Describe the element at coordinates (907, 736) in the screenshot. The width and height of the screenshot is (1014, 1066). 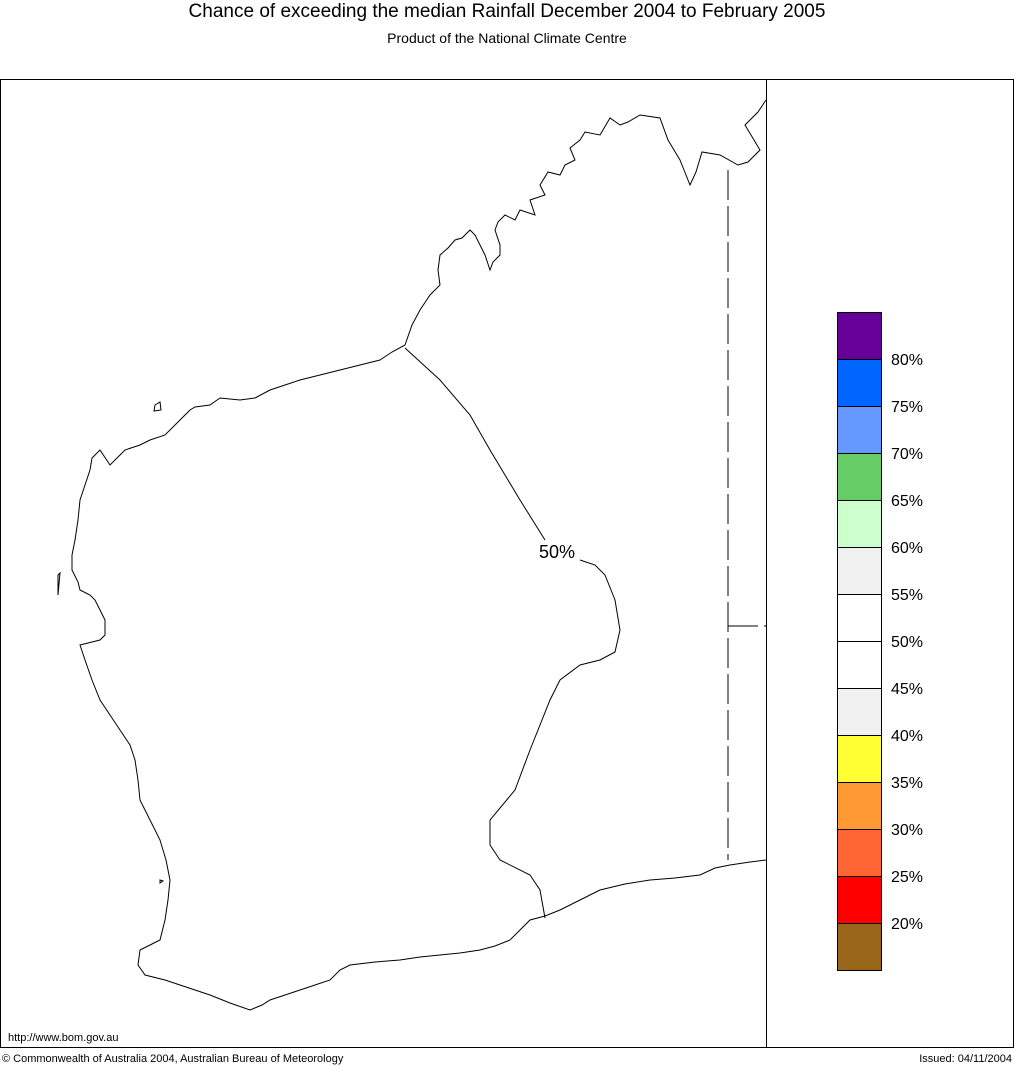
I see `legend-label: 40%` at that location.